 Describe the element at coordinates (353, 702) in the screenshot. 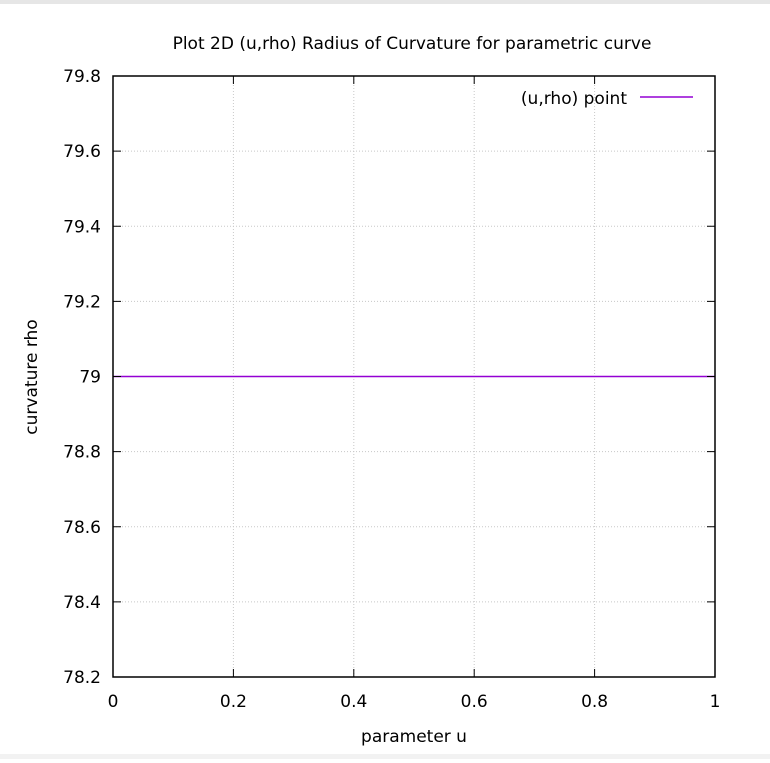

I see `x-tick-label-2: 0.4` at that location.